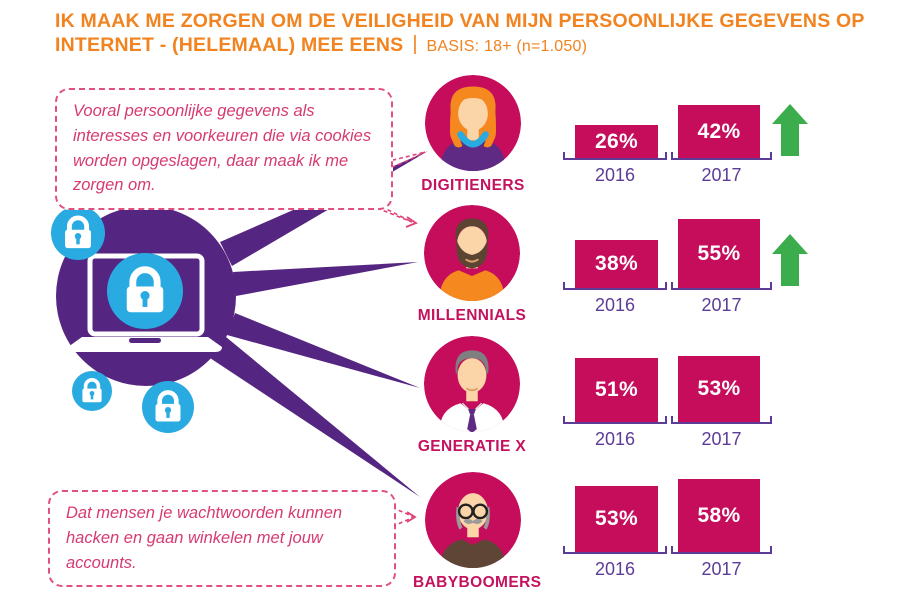  What do you see at coordinates (472, 446) in the screenshot?
I see `generation-label: Generatie X` at bounding box center [472, 446].